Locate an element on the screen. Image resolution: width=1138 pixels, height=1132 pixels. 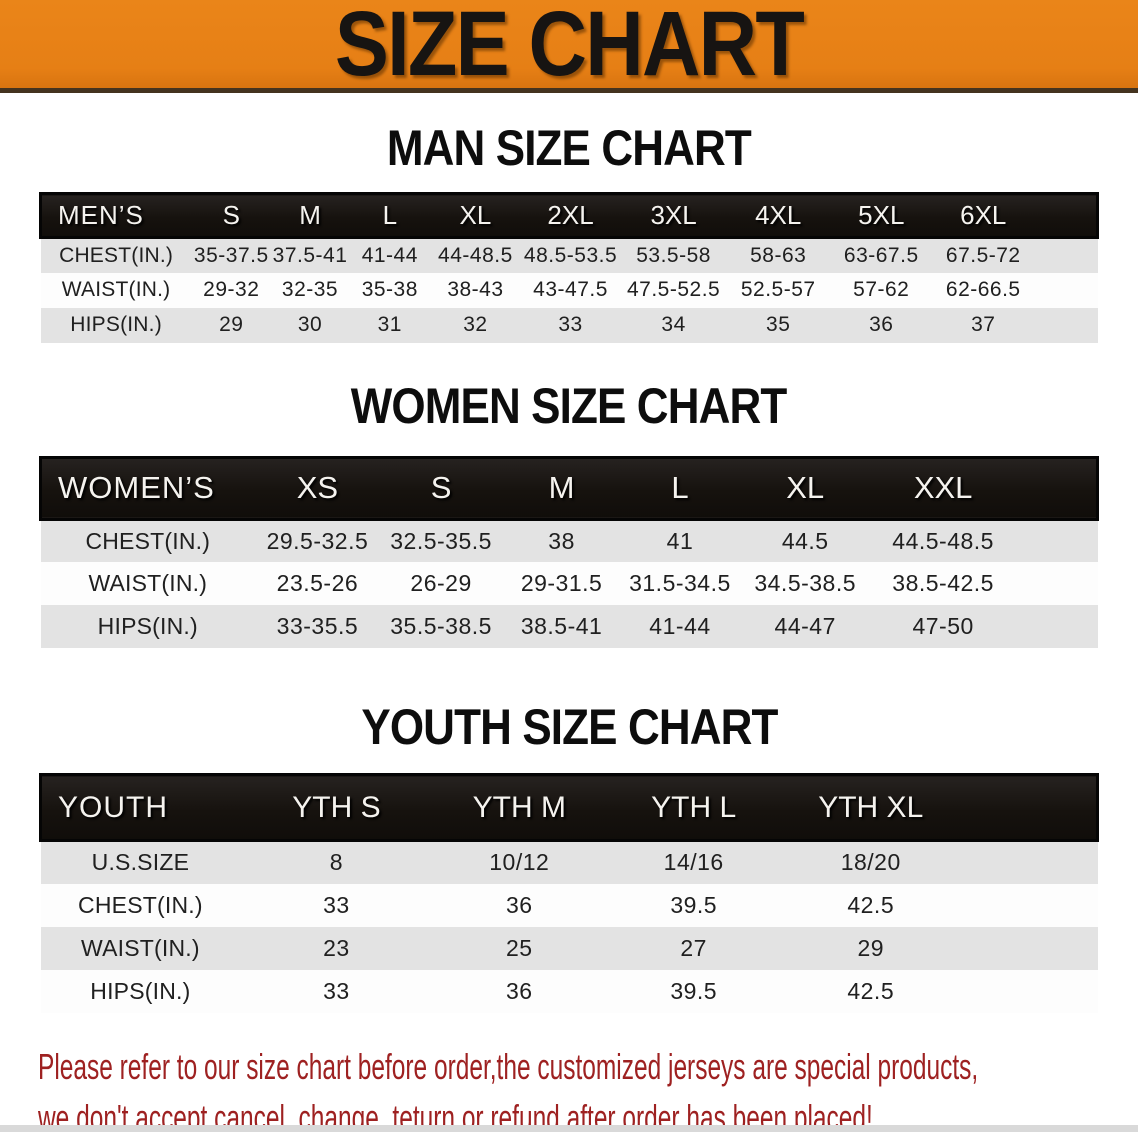
youth-chest-row: CHEST(IN.) 33 36 39.5 42.5 is located at coordinates (569, 905).